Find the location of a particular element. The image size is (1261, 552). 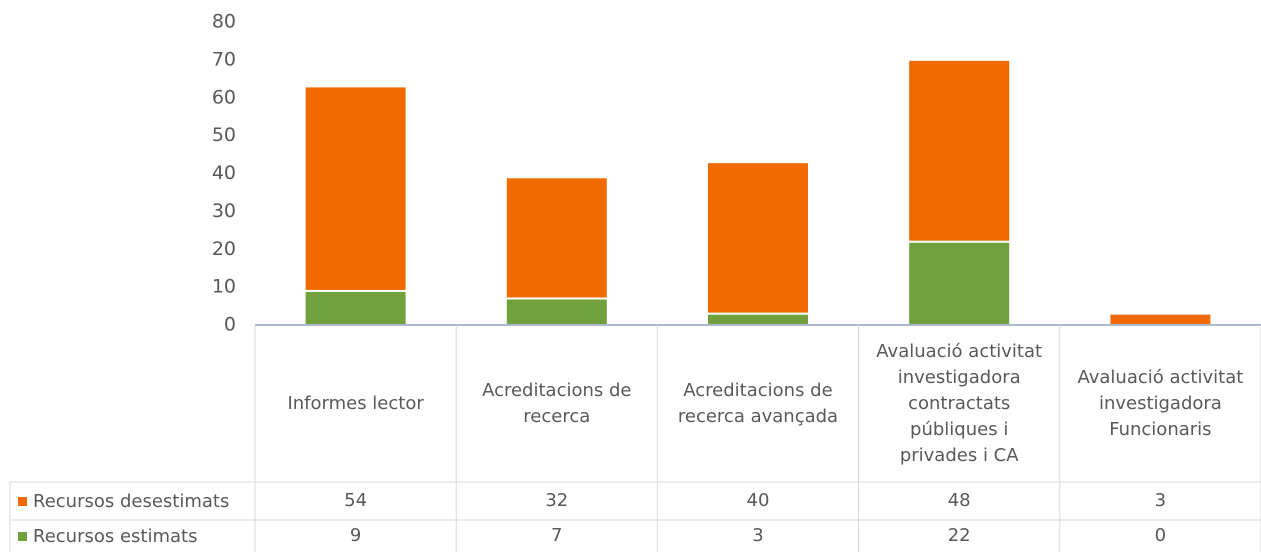

x-tick-label: Acreditacions de recerca is located at coordinates (557, 403).